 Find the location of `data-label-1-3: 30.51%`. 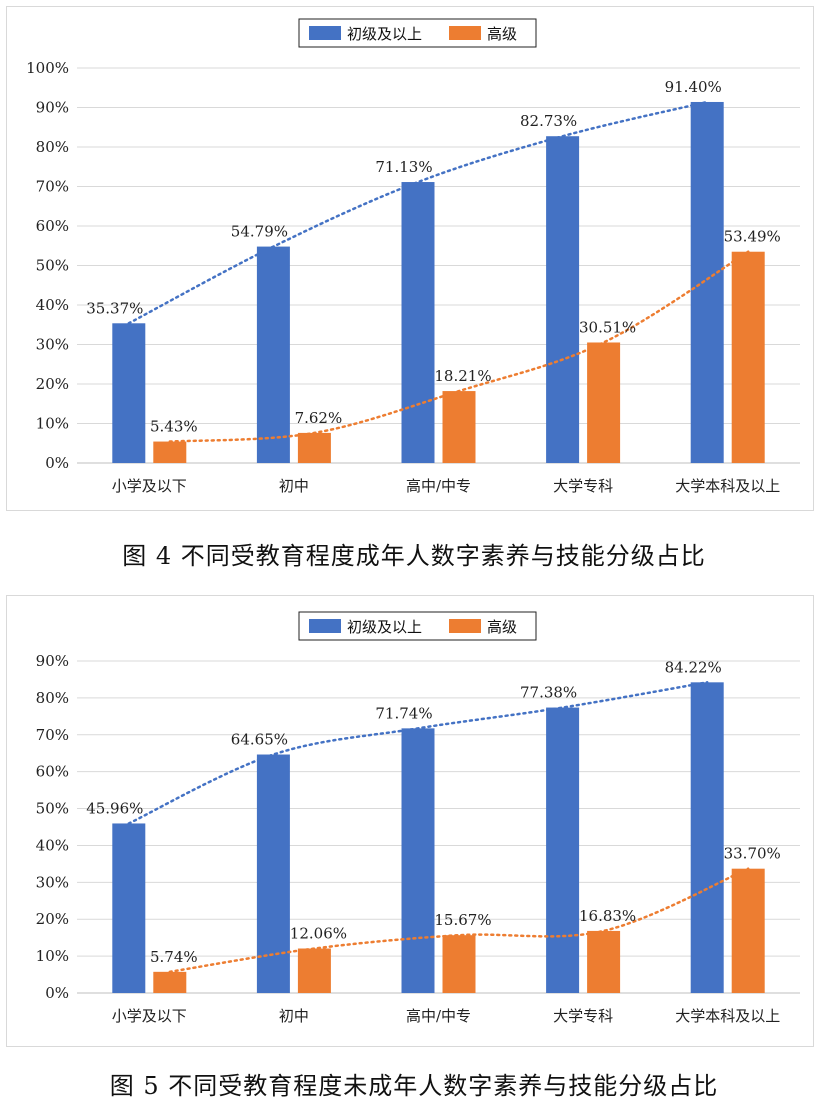

data-label-1-3: 30.51% is located at coordinates (607, 327).